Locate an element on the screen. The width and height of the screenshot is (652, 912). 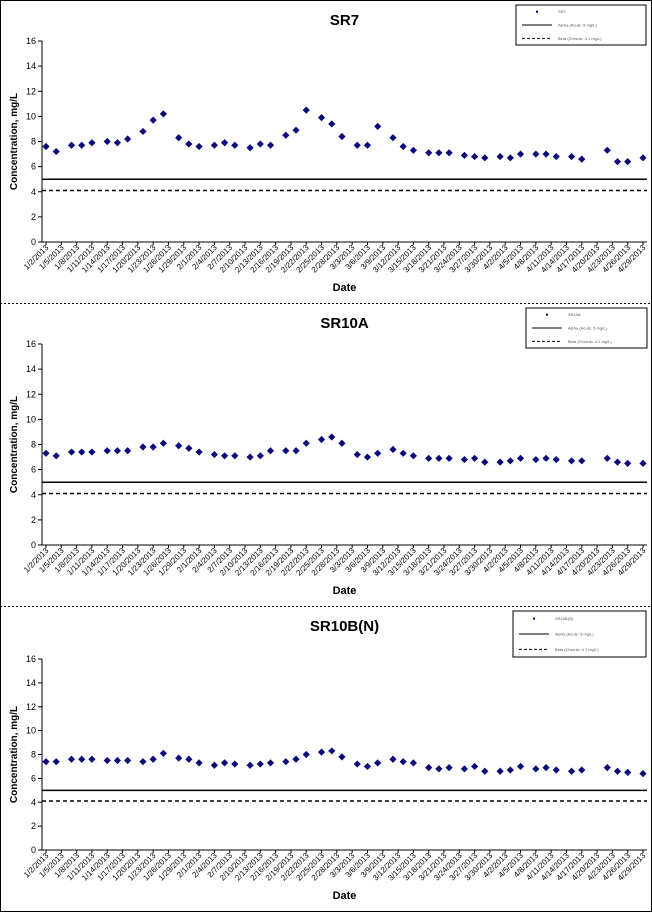
y-tick-label: 4 is located at coordinates (33, 802).